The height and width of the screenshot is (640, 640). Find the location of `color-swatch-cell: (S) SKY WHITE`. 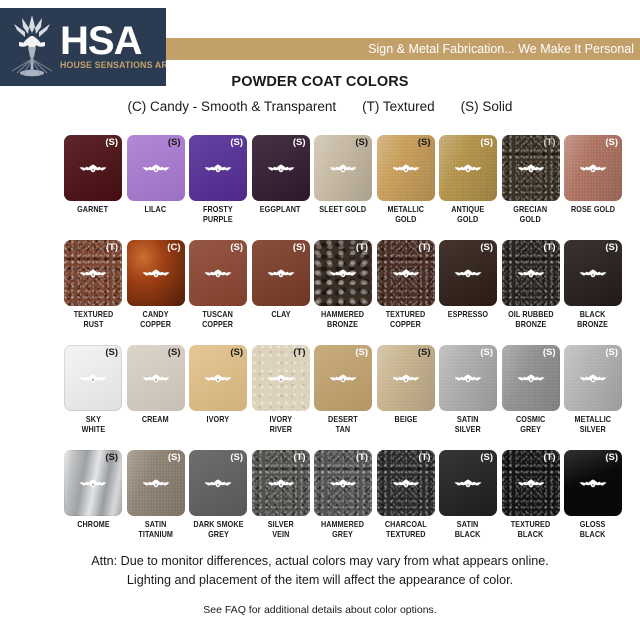

color-swatch-cell: (S) SKY WHITE is located at coordinates (93, 389).